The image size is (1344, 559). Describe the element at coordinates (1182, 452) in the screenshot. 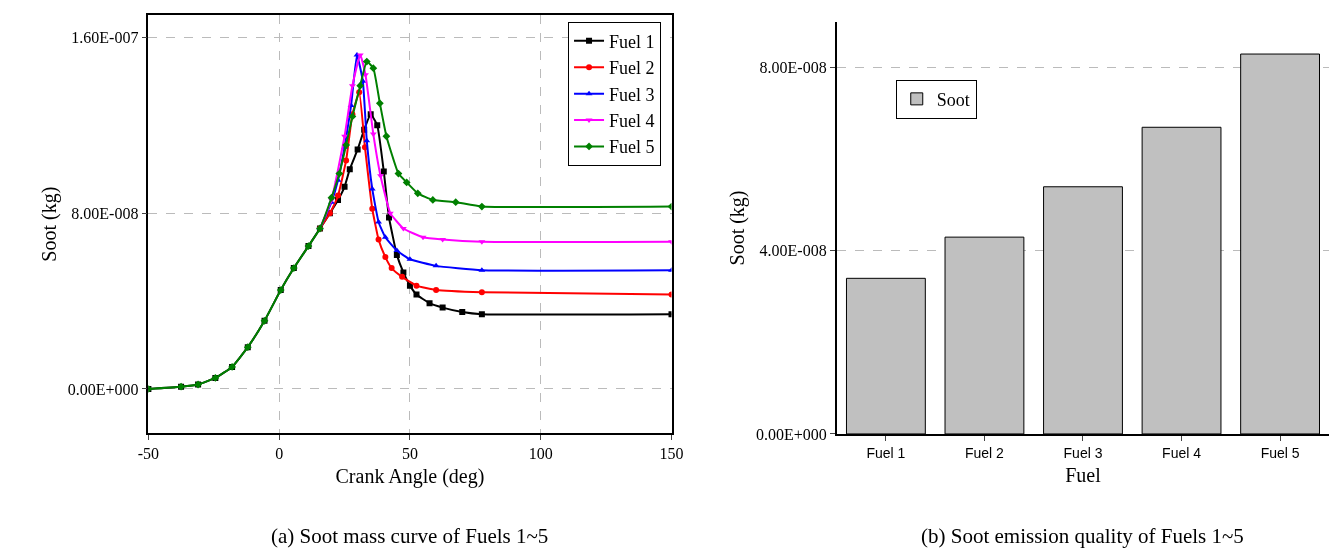

I see `x-tick-label: Fuel 4` at that location.